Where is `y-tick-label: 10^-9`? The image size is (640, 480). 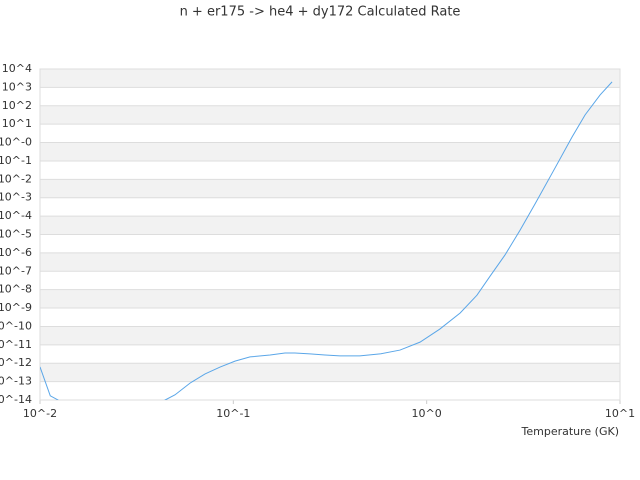
y-tick-label: 10^-9 is located at coordinates (16, 307).